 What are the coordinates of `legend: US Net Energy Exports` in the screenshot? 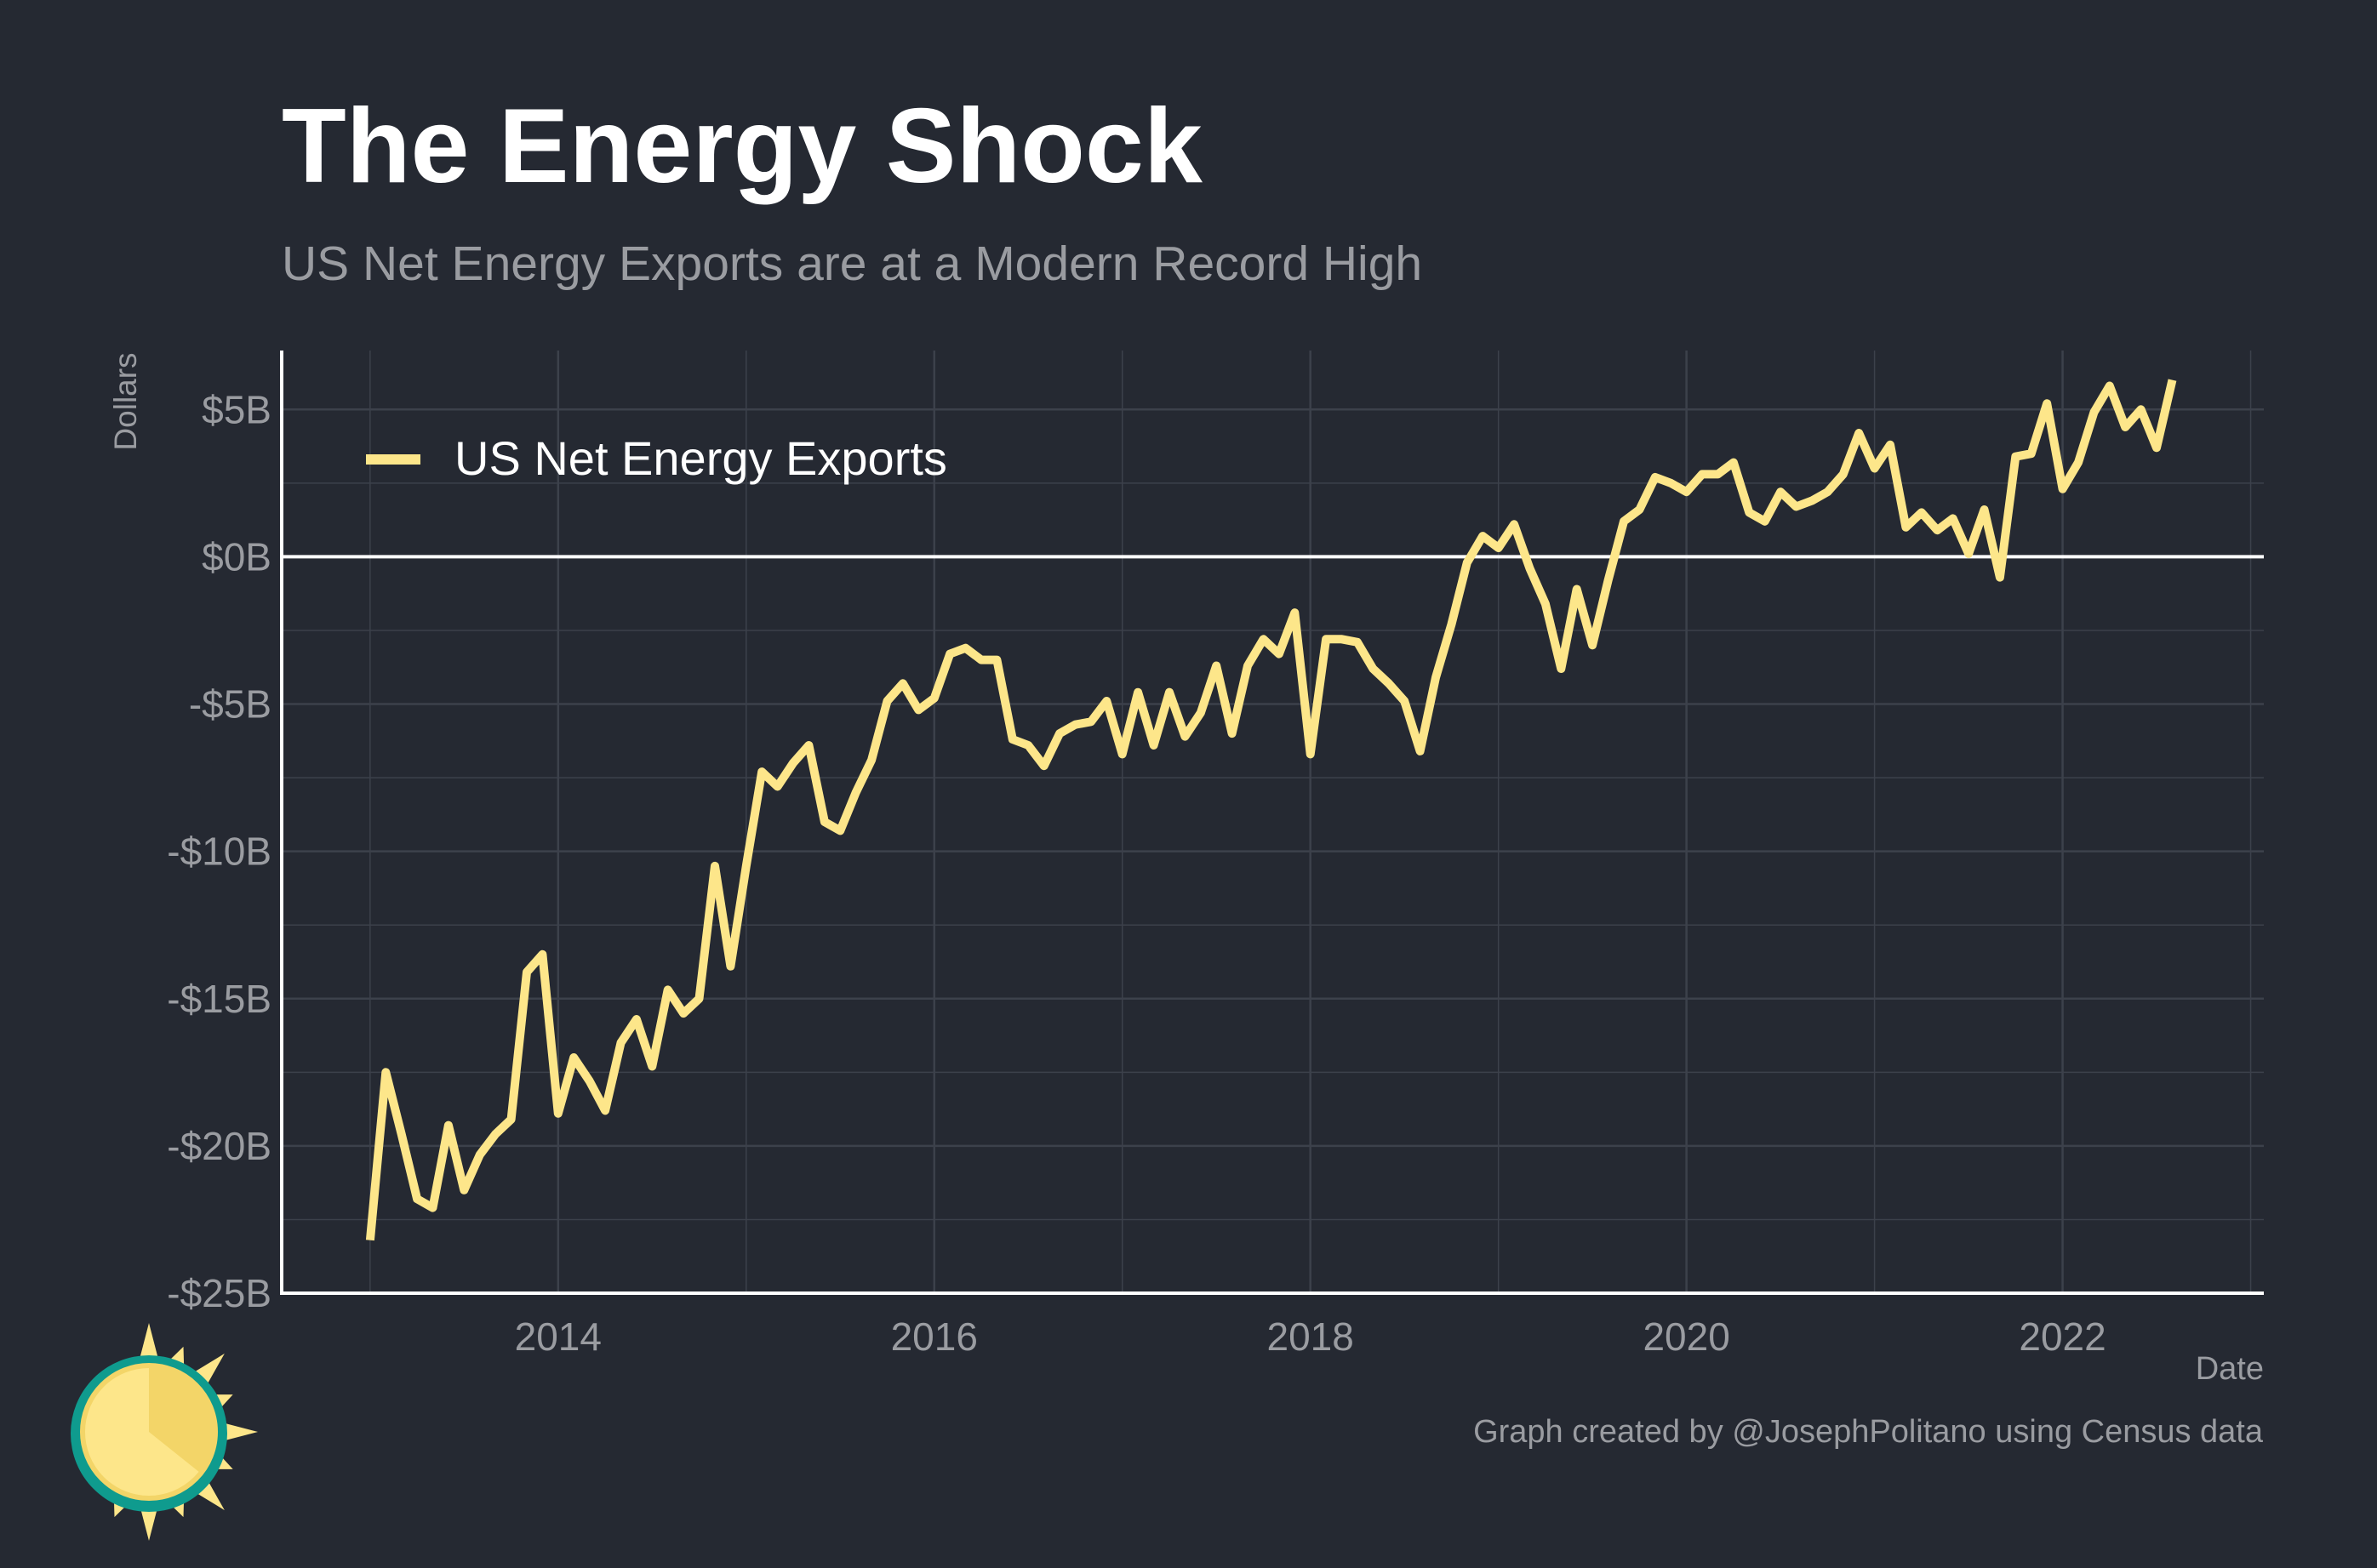 It's located at (657, 458).